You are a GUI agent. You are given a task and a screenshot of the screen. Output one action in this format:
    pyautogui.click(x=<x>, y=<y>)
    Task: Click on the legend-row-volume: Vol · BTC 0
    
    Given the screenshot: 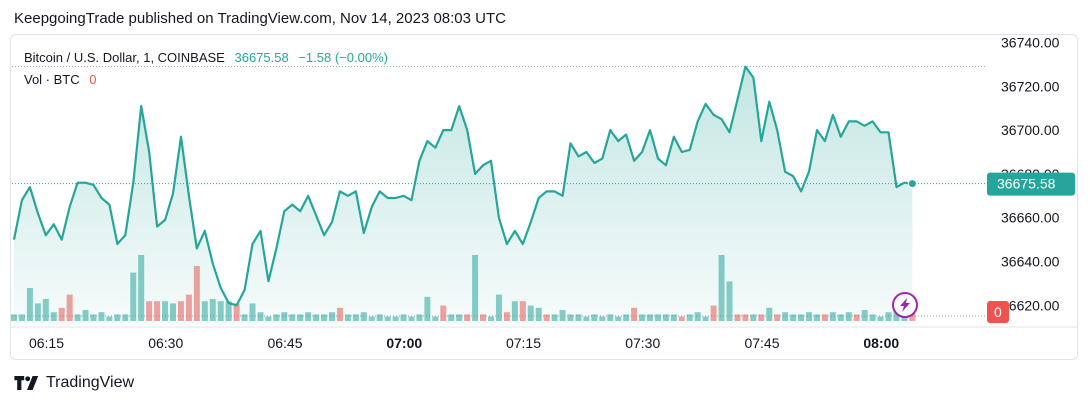 What is the action you would take?
    pyautogui.click(x=206, y=80)
    